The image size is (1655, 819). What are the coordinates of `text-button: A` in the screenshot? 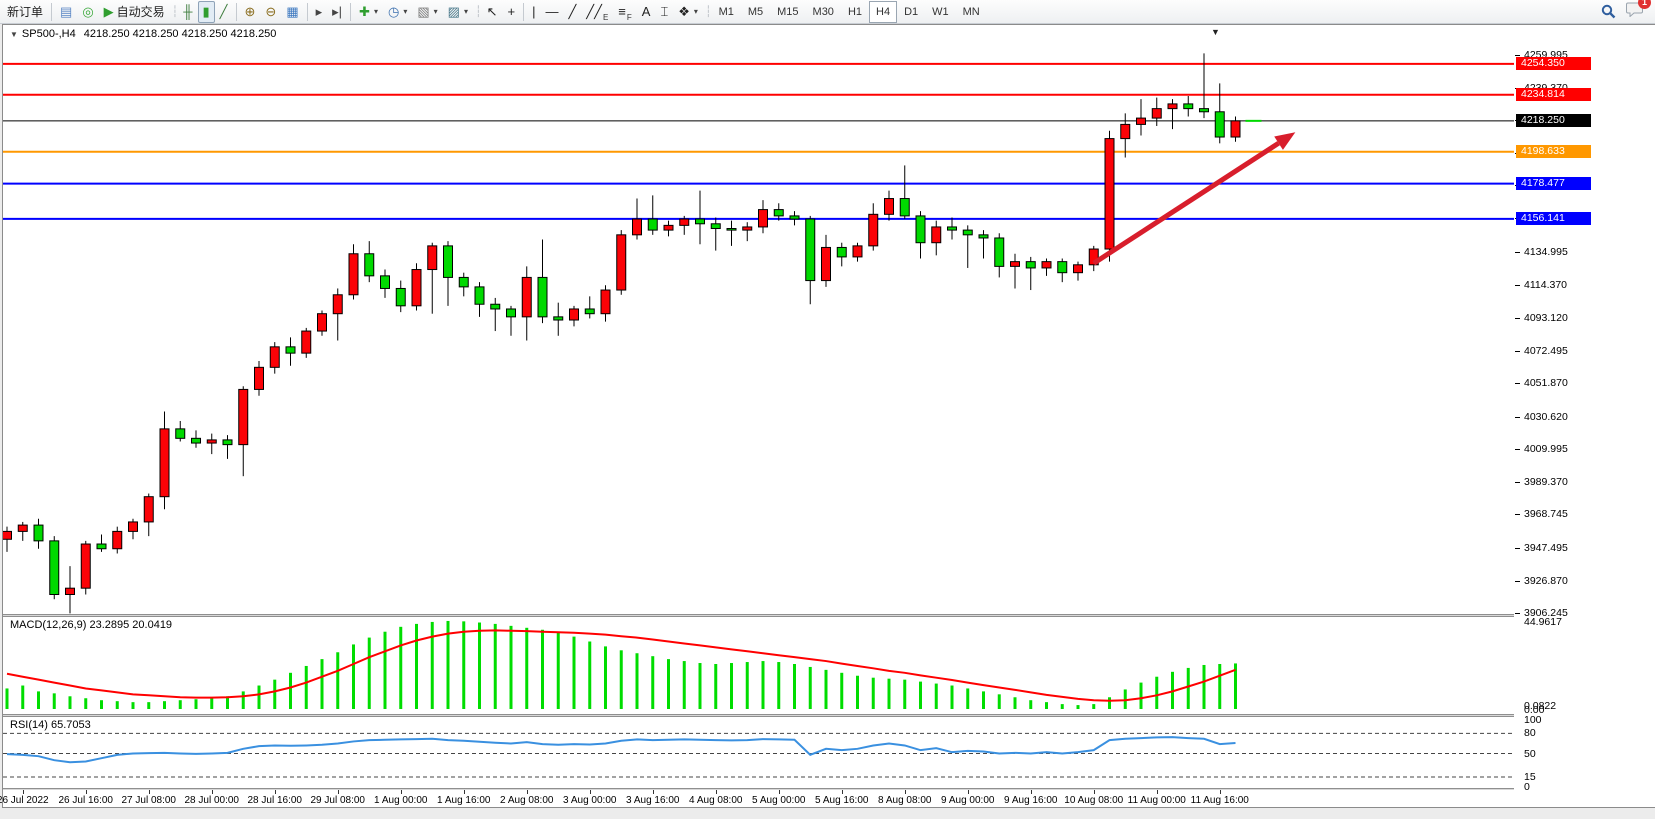 It's located at (646, 12).